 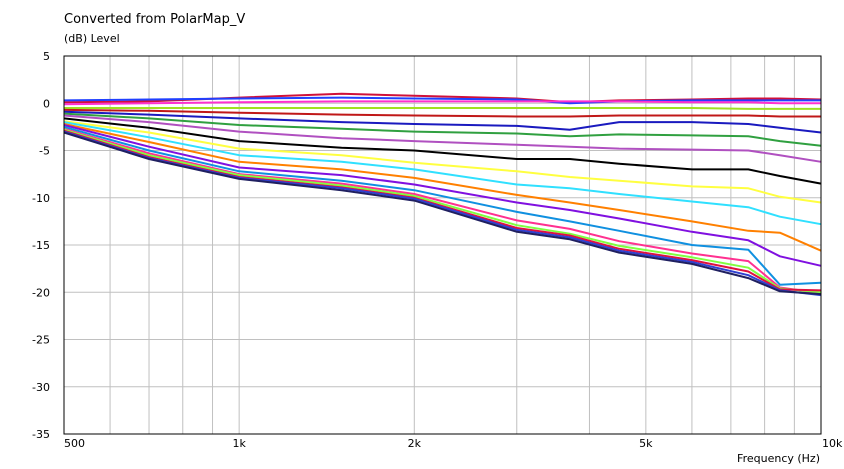 I want to click on y-tick-label: -20, so click(x=41, y=292).